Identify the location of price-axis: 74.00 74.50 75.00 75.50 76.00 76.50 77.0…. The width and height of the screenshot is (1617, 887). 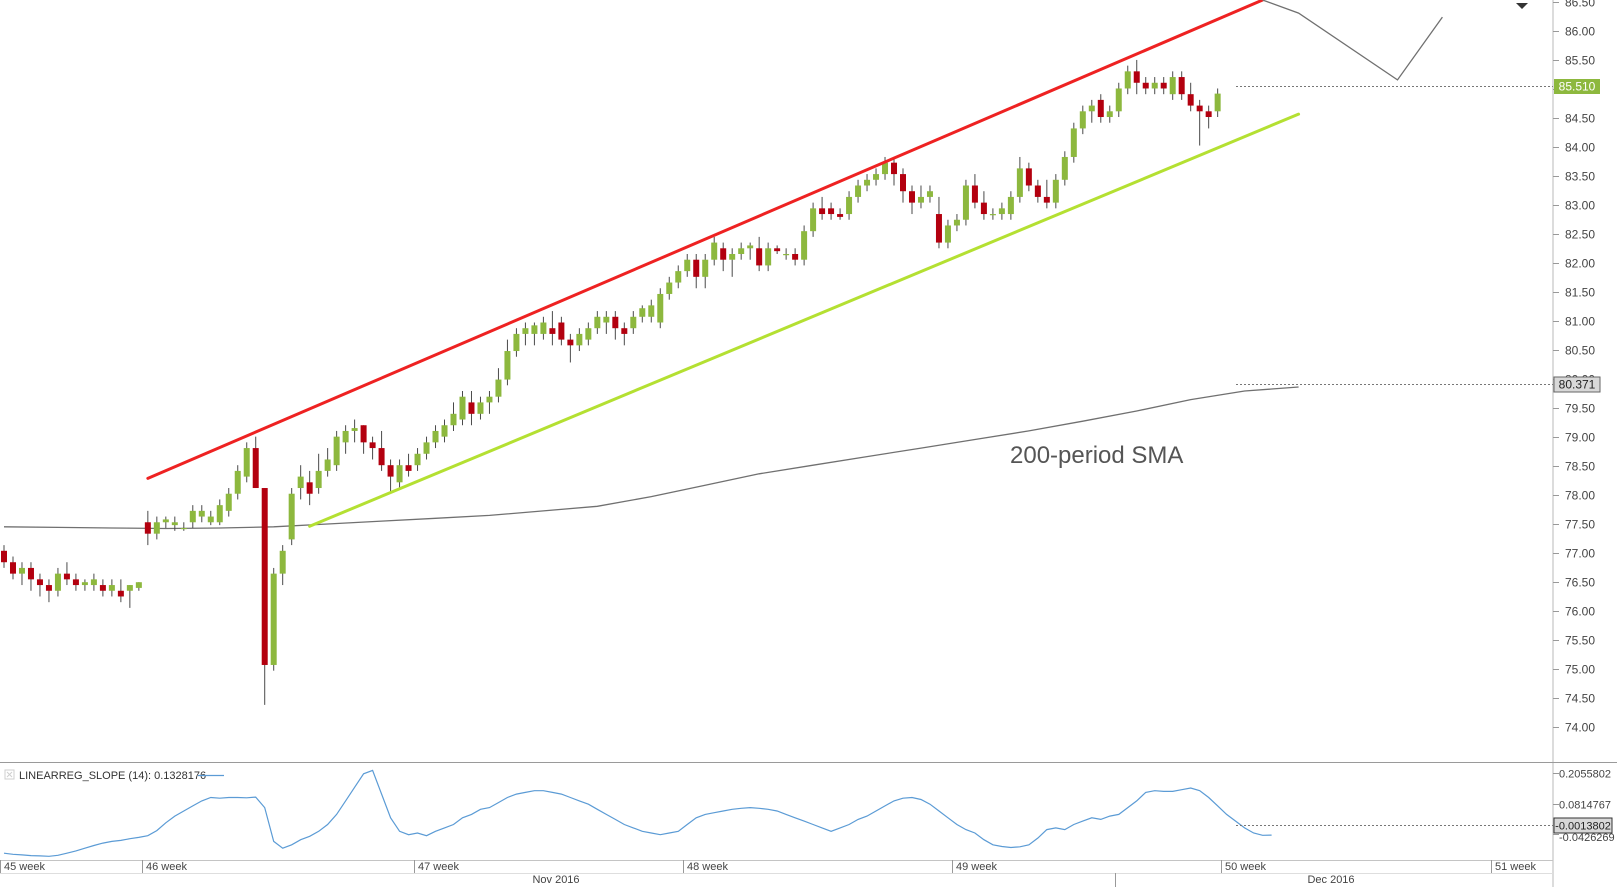
(1574, 367).